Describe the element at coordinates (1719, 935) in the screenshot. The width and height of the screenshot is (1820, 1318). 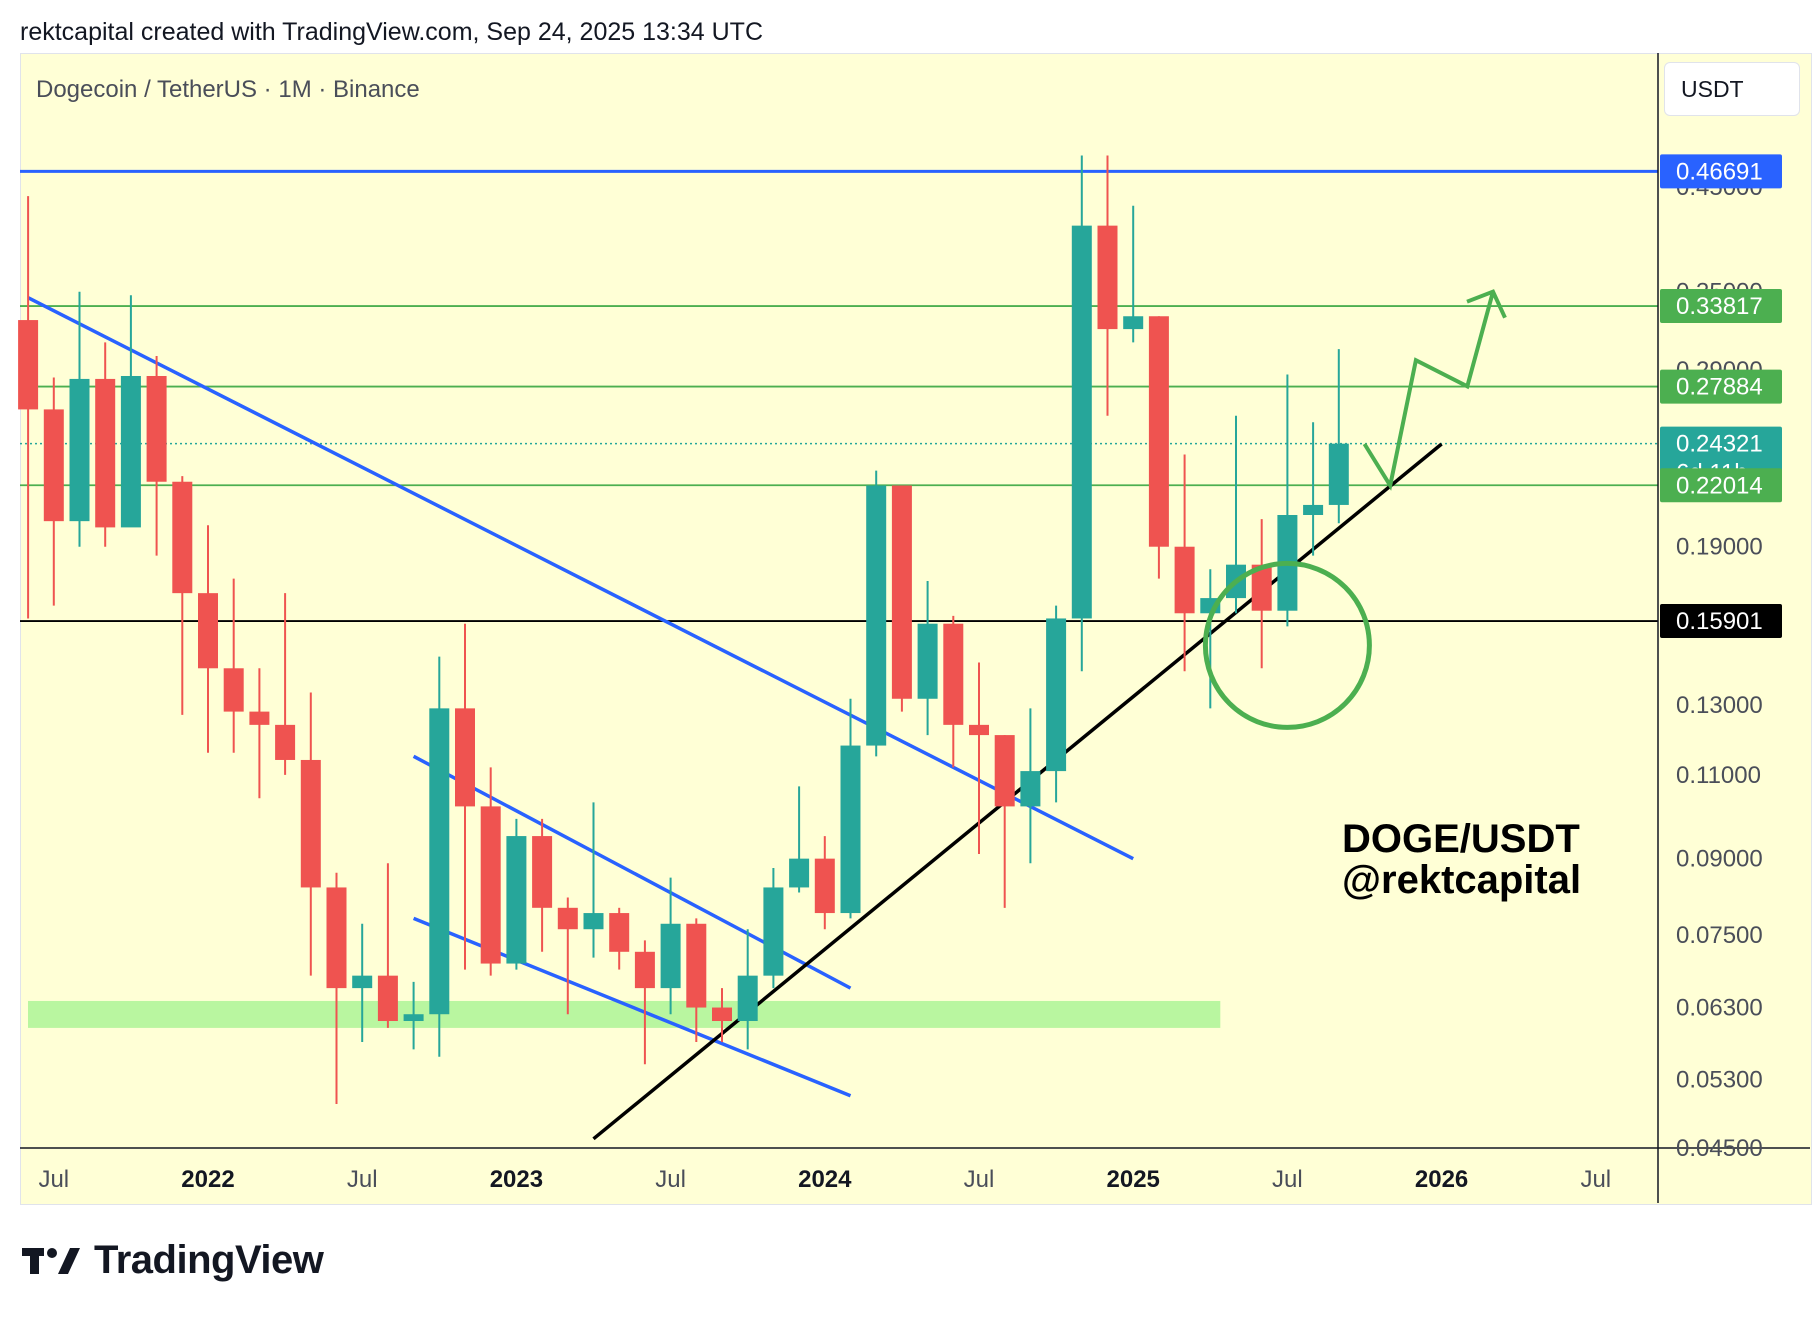
I see `price-tick-label: 0.07500` at that location.